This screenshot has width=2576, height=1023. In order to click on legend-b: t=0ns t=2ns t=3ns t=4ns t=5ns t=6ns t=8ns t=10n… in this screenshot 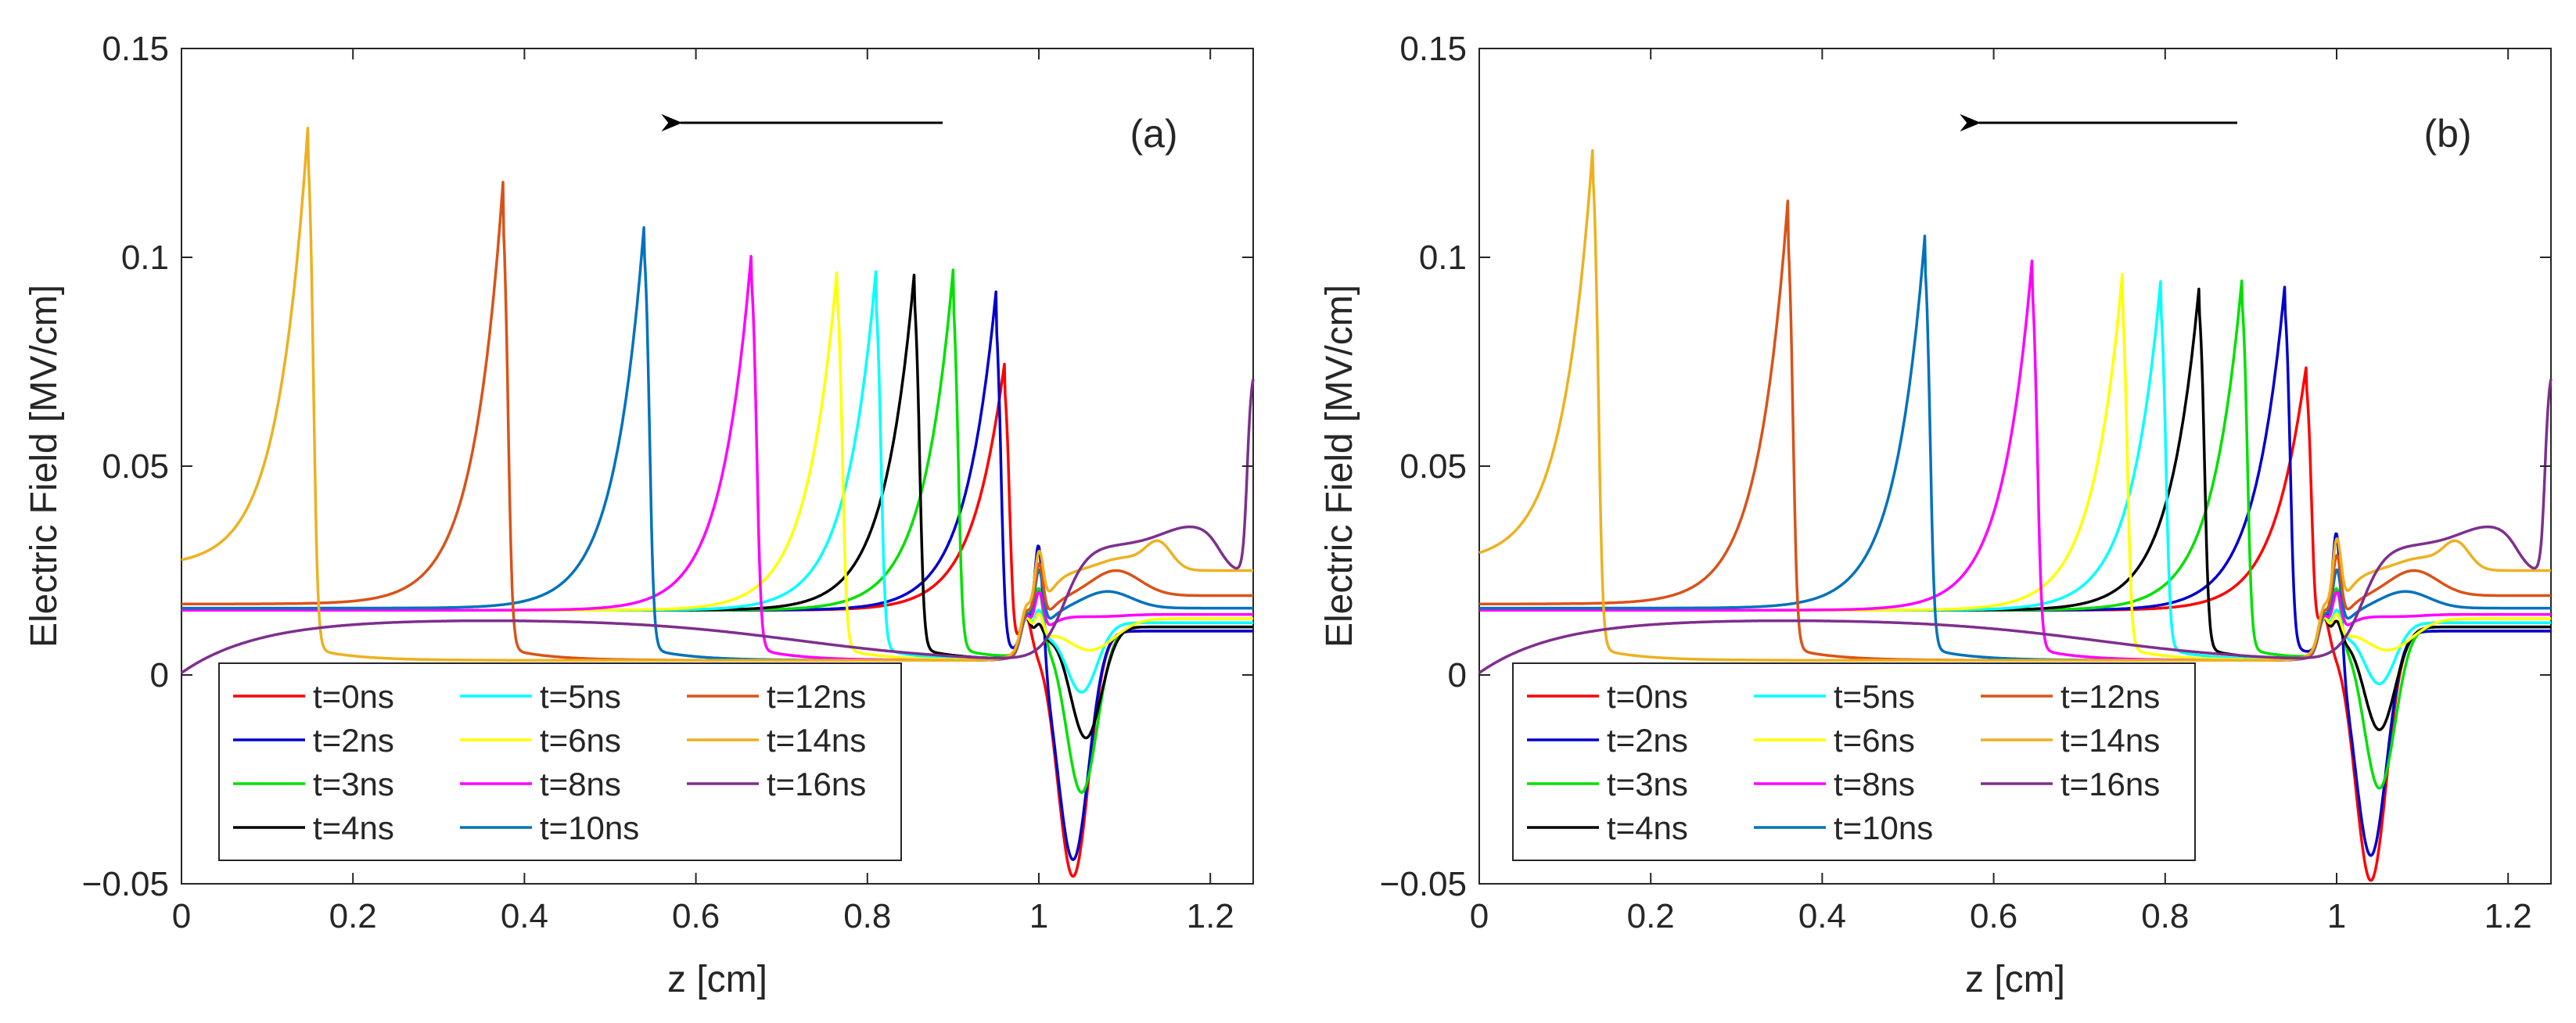, I will do `click(1854, 761)`.